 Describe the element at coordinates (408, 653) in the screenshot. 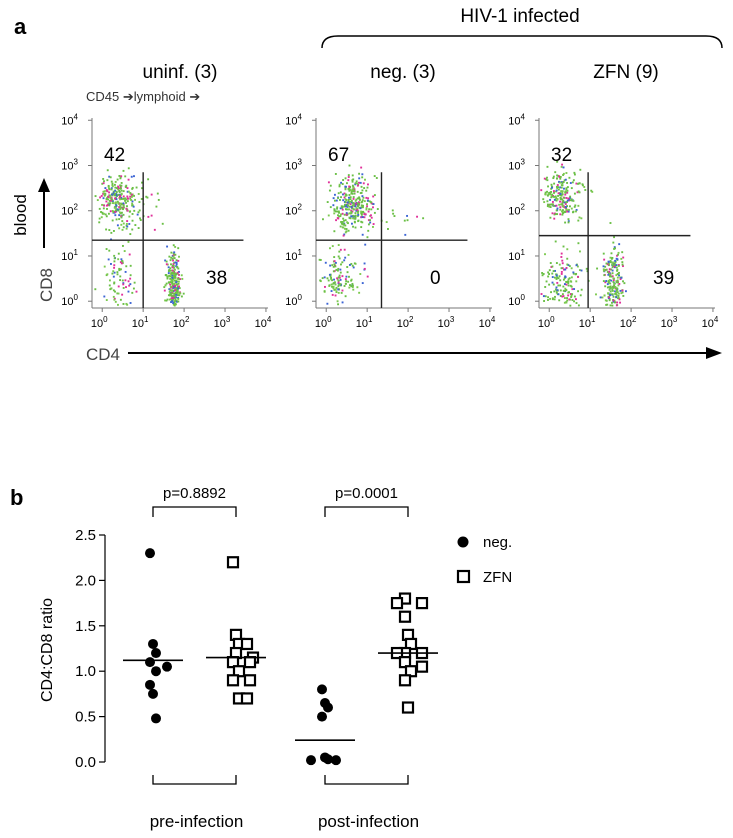

I see `series-ZFN-post-infection` at that location.